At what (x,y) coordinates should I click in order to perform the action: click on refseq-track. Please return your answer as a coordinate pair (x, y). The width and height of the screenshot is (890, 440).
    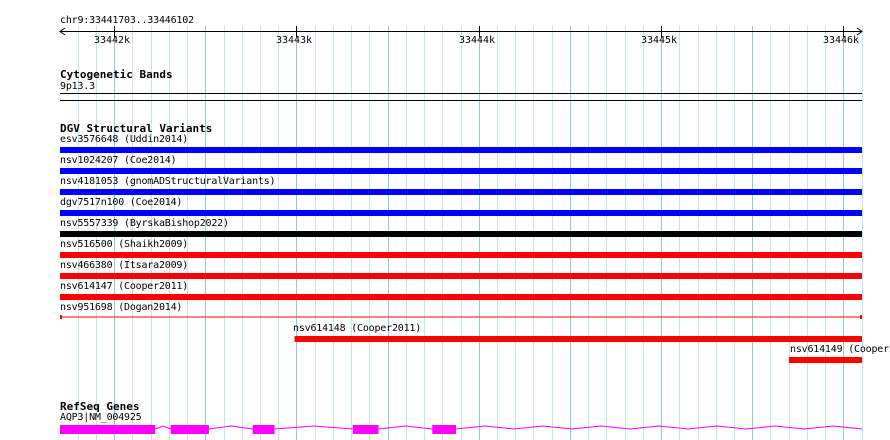
    Looking at the image, I should click on (461, 429).